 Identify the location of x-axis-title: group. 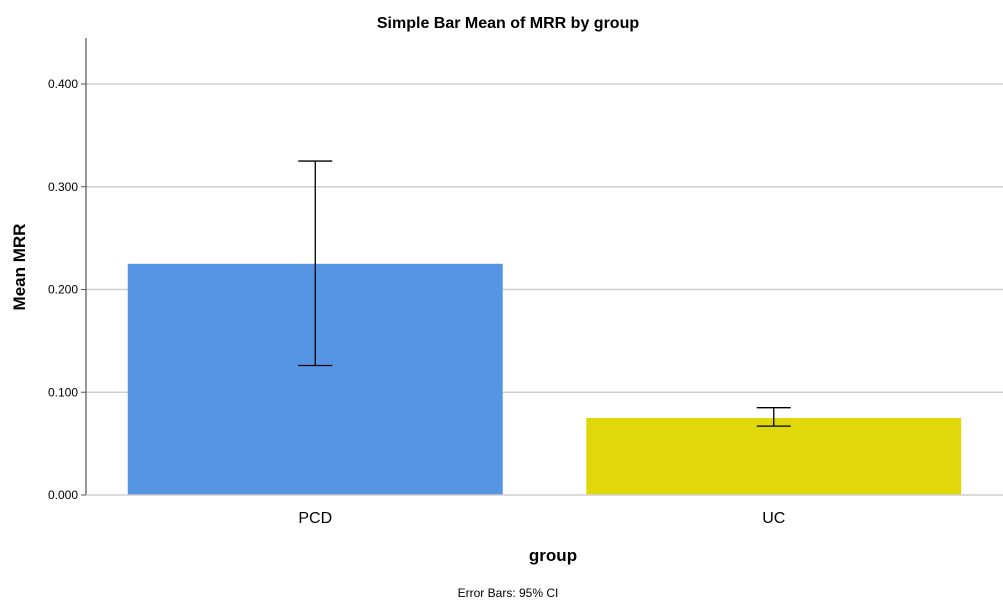
(553, 555).